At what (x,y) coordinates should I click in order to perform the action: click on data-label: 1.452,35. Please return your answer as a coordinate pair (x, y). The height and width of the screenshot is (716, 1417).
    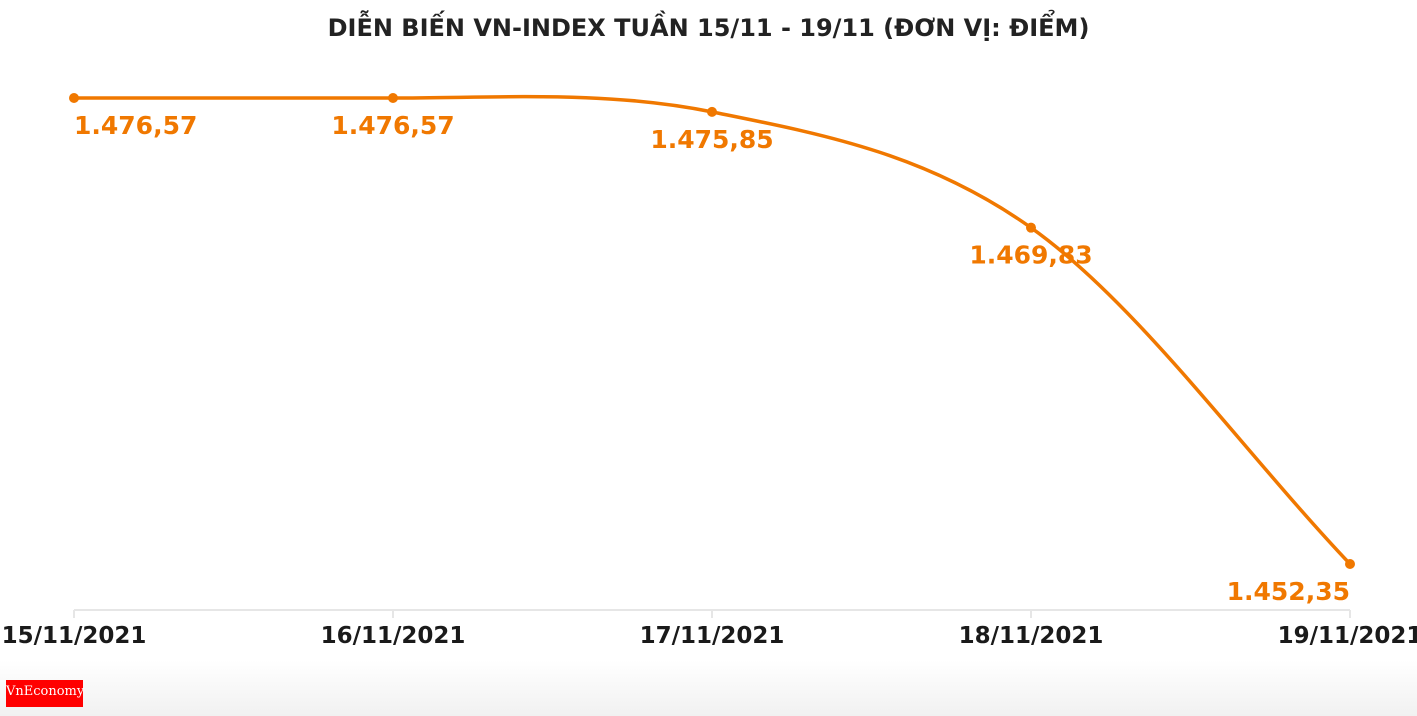
    Looking at the image, I should click on (1288, 591).